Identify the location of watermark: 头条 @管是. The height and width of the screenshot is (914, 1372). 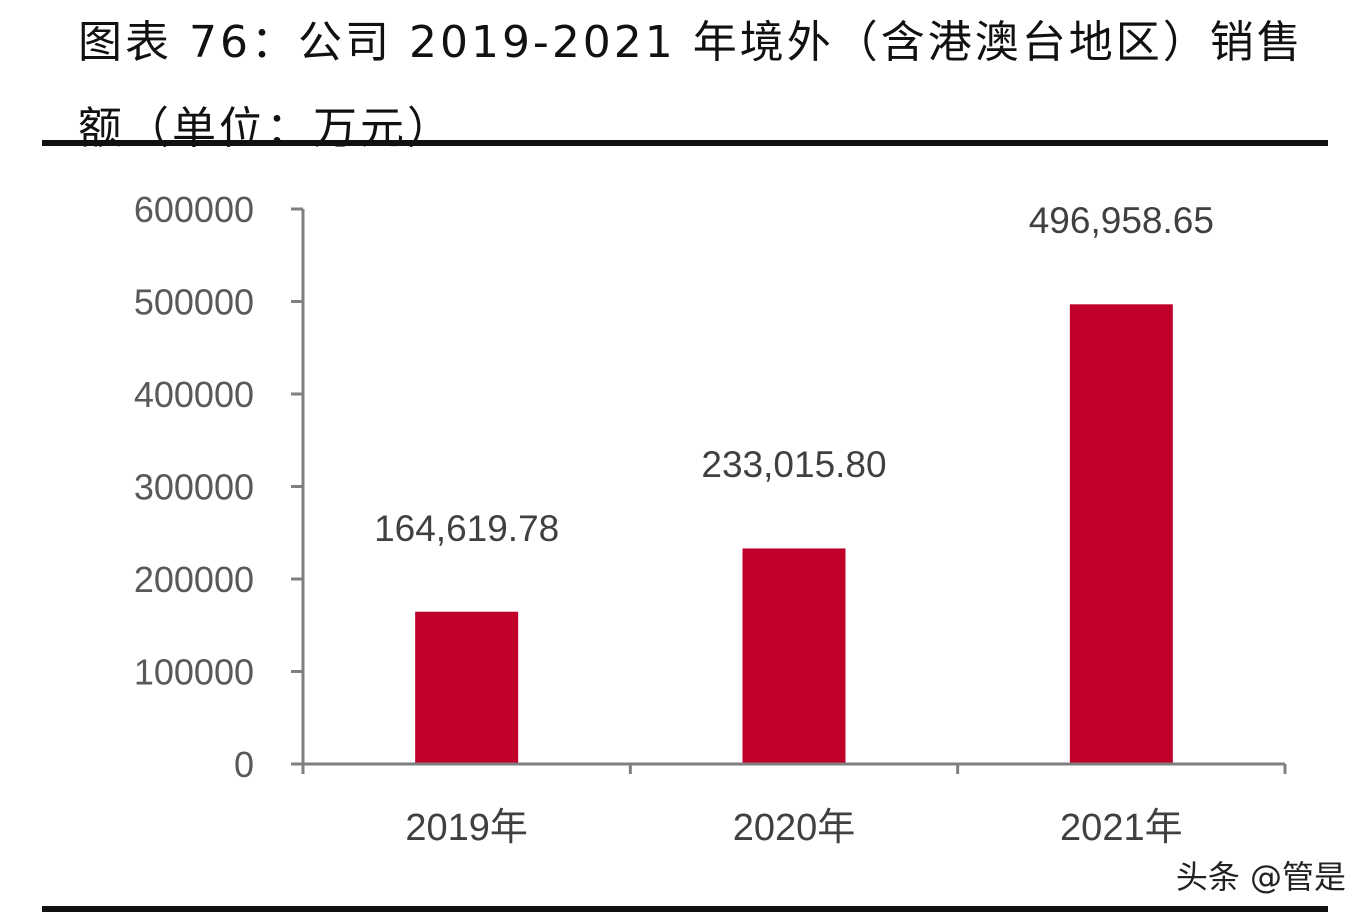
(1260, 877).